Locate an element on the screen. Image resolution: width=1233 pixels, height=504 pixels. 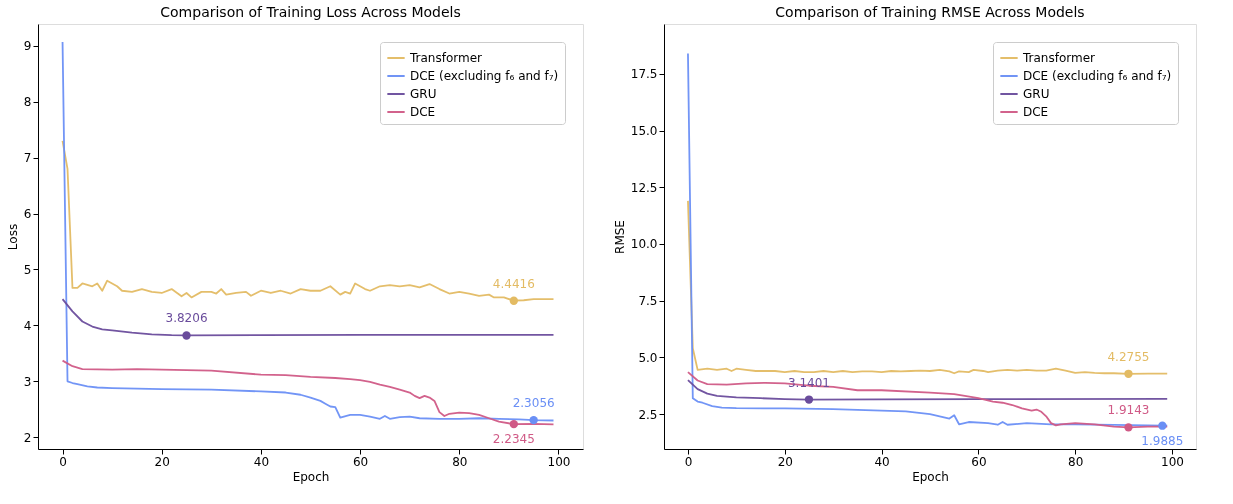
y-tick-label: 5 is located at coordinates (27, 269).